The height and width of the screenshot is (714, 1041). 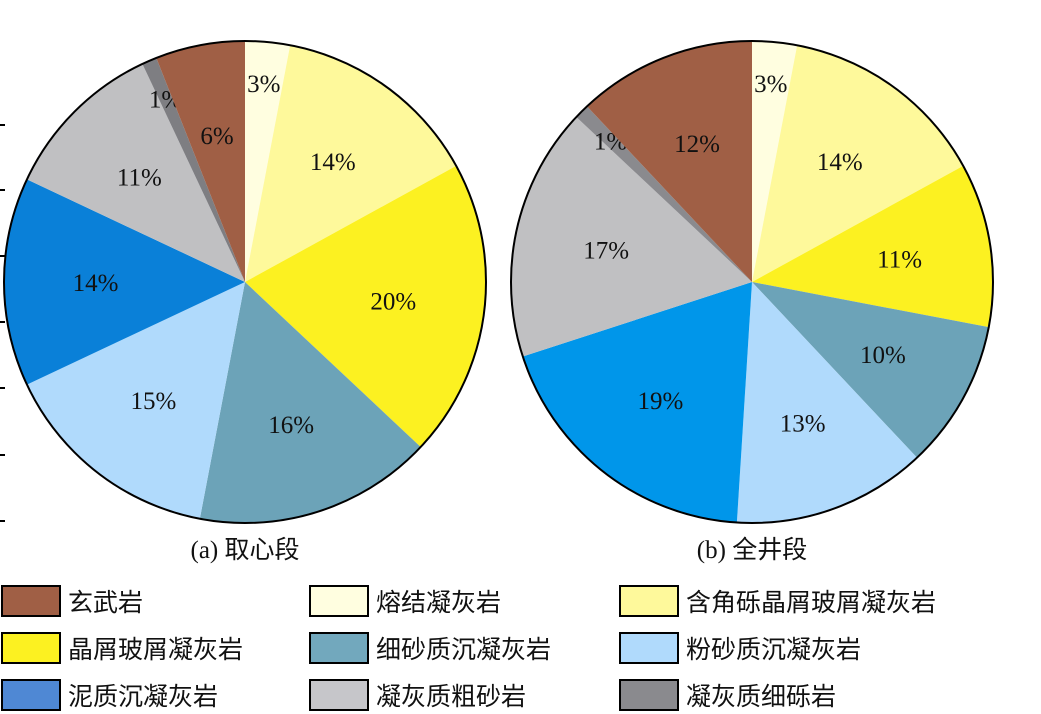 What do you see at coordinates (463, 649) in the screenshot?
I see `legend-label: 细砂质沉凝灰岩` at bounding box center [463, 649].